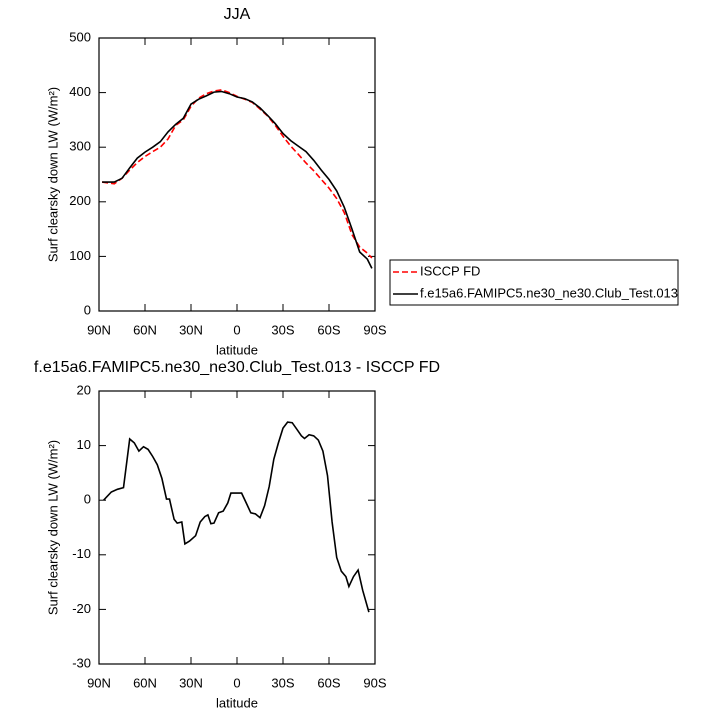  Describe the element at coordinates (534, 282) in the screenshot. I see `legend-box` at that location.